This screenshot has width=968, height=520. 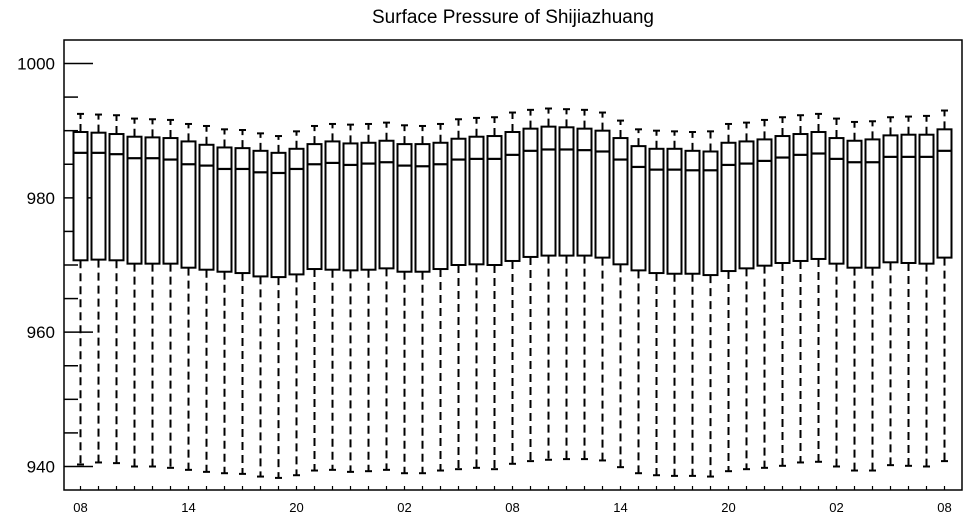 What do you see at coordinates (36, 64) in the screenshot?
I see `y-tick-label: 1000` at bounding box center [36, 64].